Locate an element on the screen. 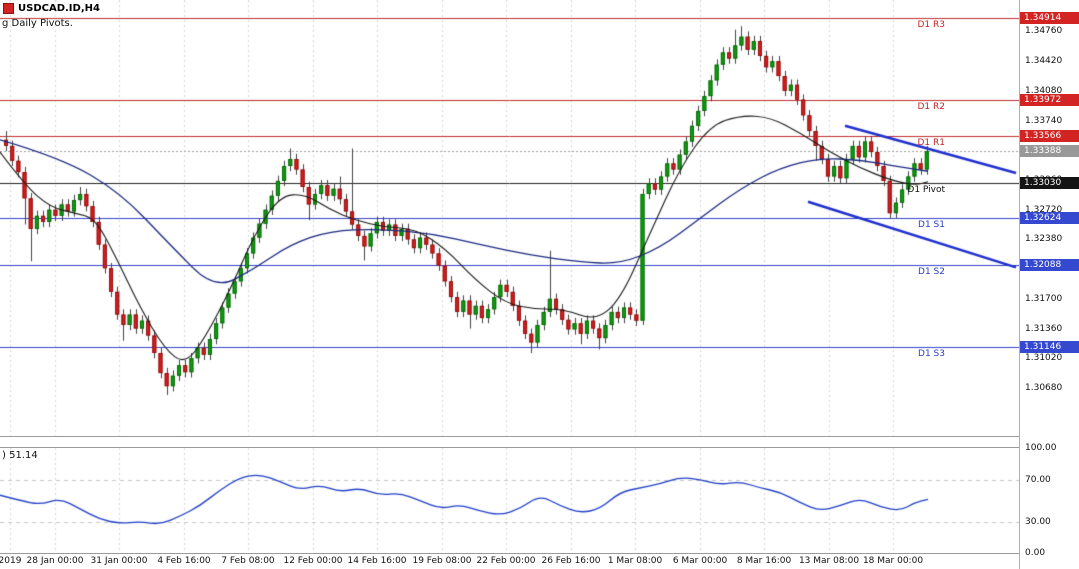  price-tick: 1.32720 is located at coordinates (1044, 209).